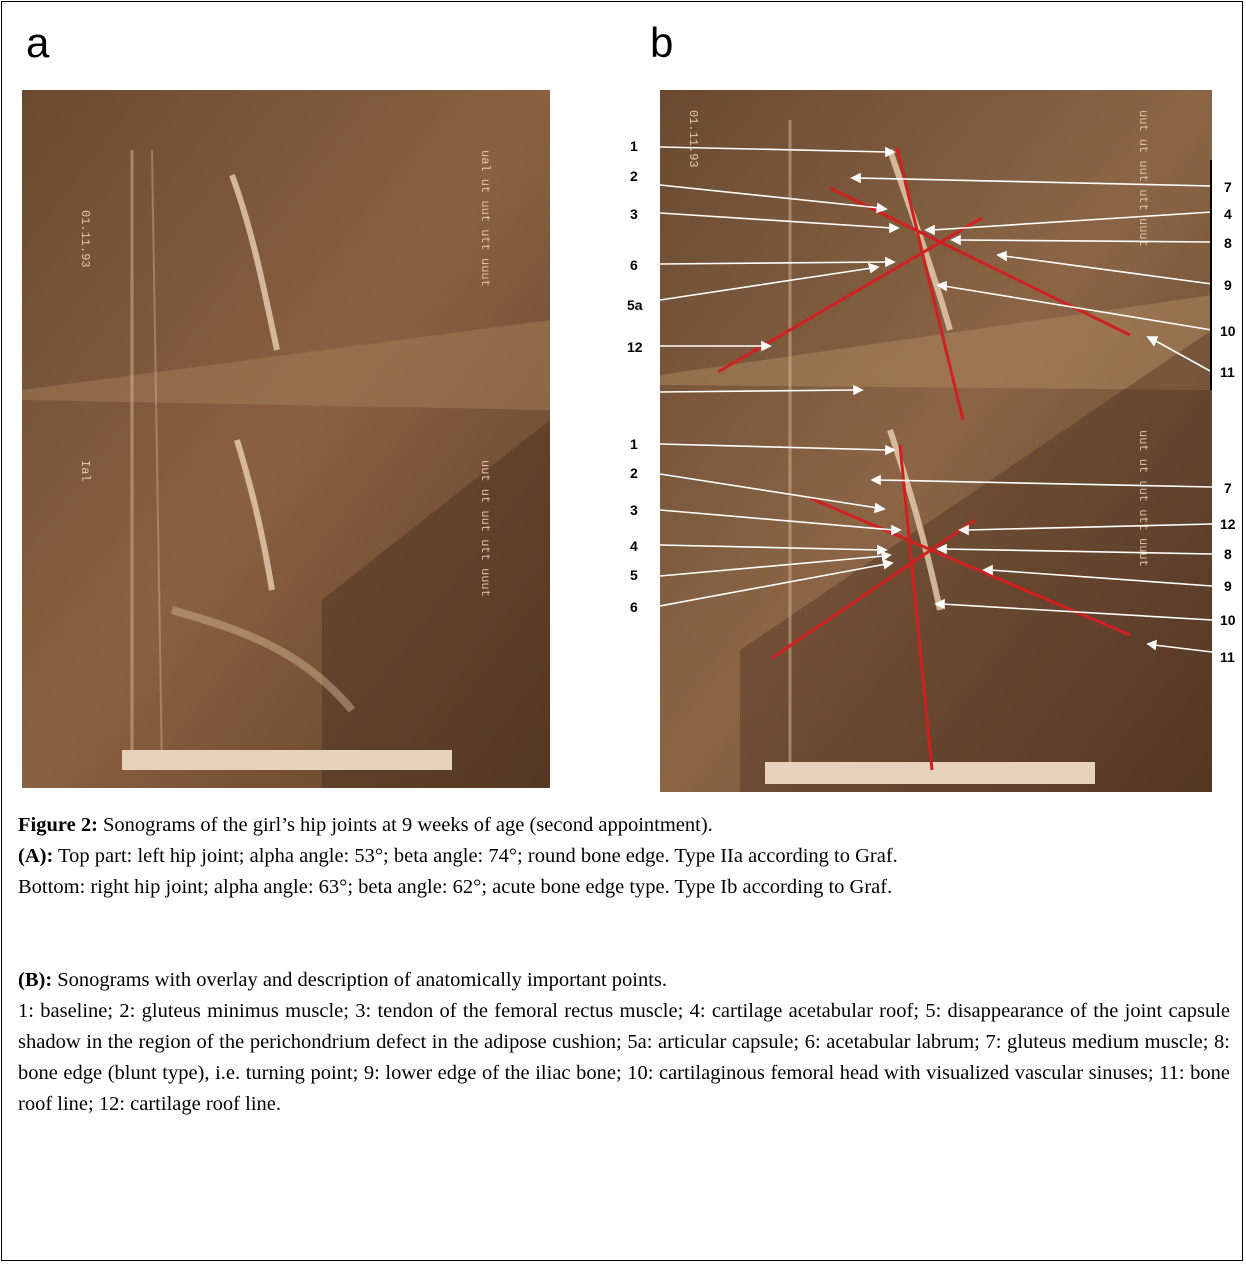 This screenshot has height=1264, width=1246. Describe the element at coordinates (1228, 620) in the screenshot. I see `label-b-bottom-right-10: 10` at that location.